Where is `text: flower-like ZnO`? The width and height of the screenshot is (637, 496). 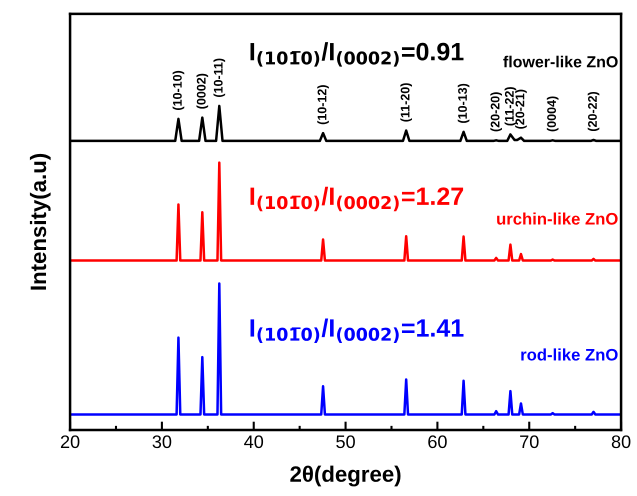 text: flower-like ZnO is located at coordinates (560, 62).